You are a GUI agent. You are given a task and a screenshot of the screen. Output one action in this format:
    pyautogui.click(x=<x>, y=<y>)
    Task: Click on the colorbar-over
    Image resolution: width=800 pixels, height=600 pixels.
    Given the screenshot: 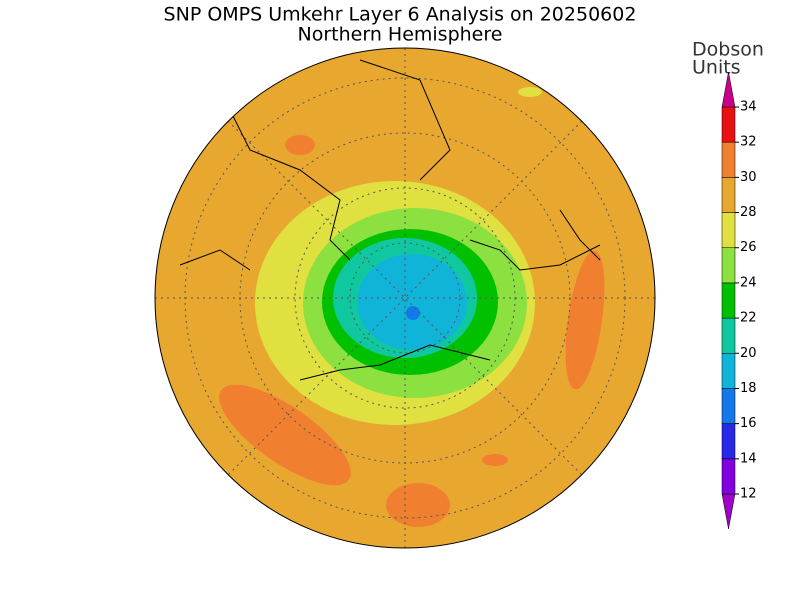 What is the action you would take?
    pyautogui.click(x=728, y=89)
    